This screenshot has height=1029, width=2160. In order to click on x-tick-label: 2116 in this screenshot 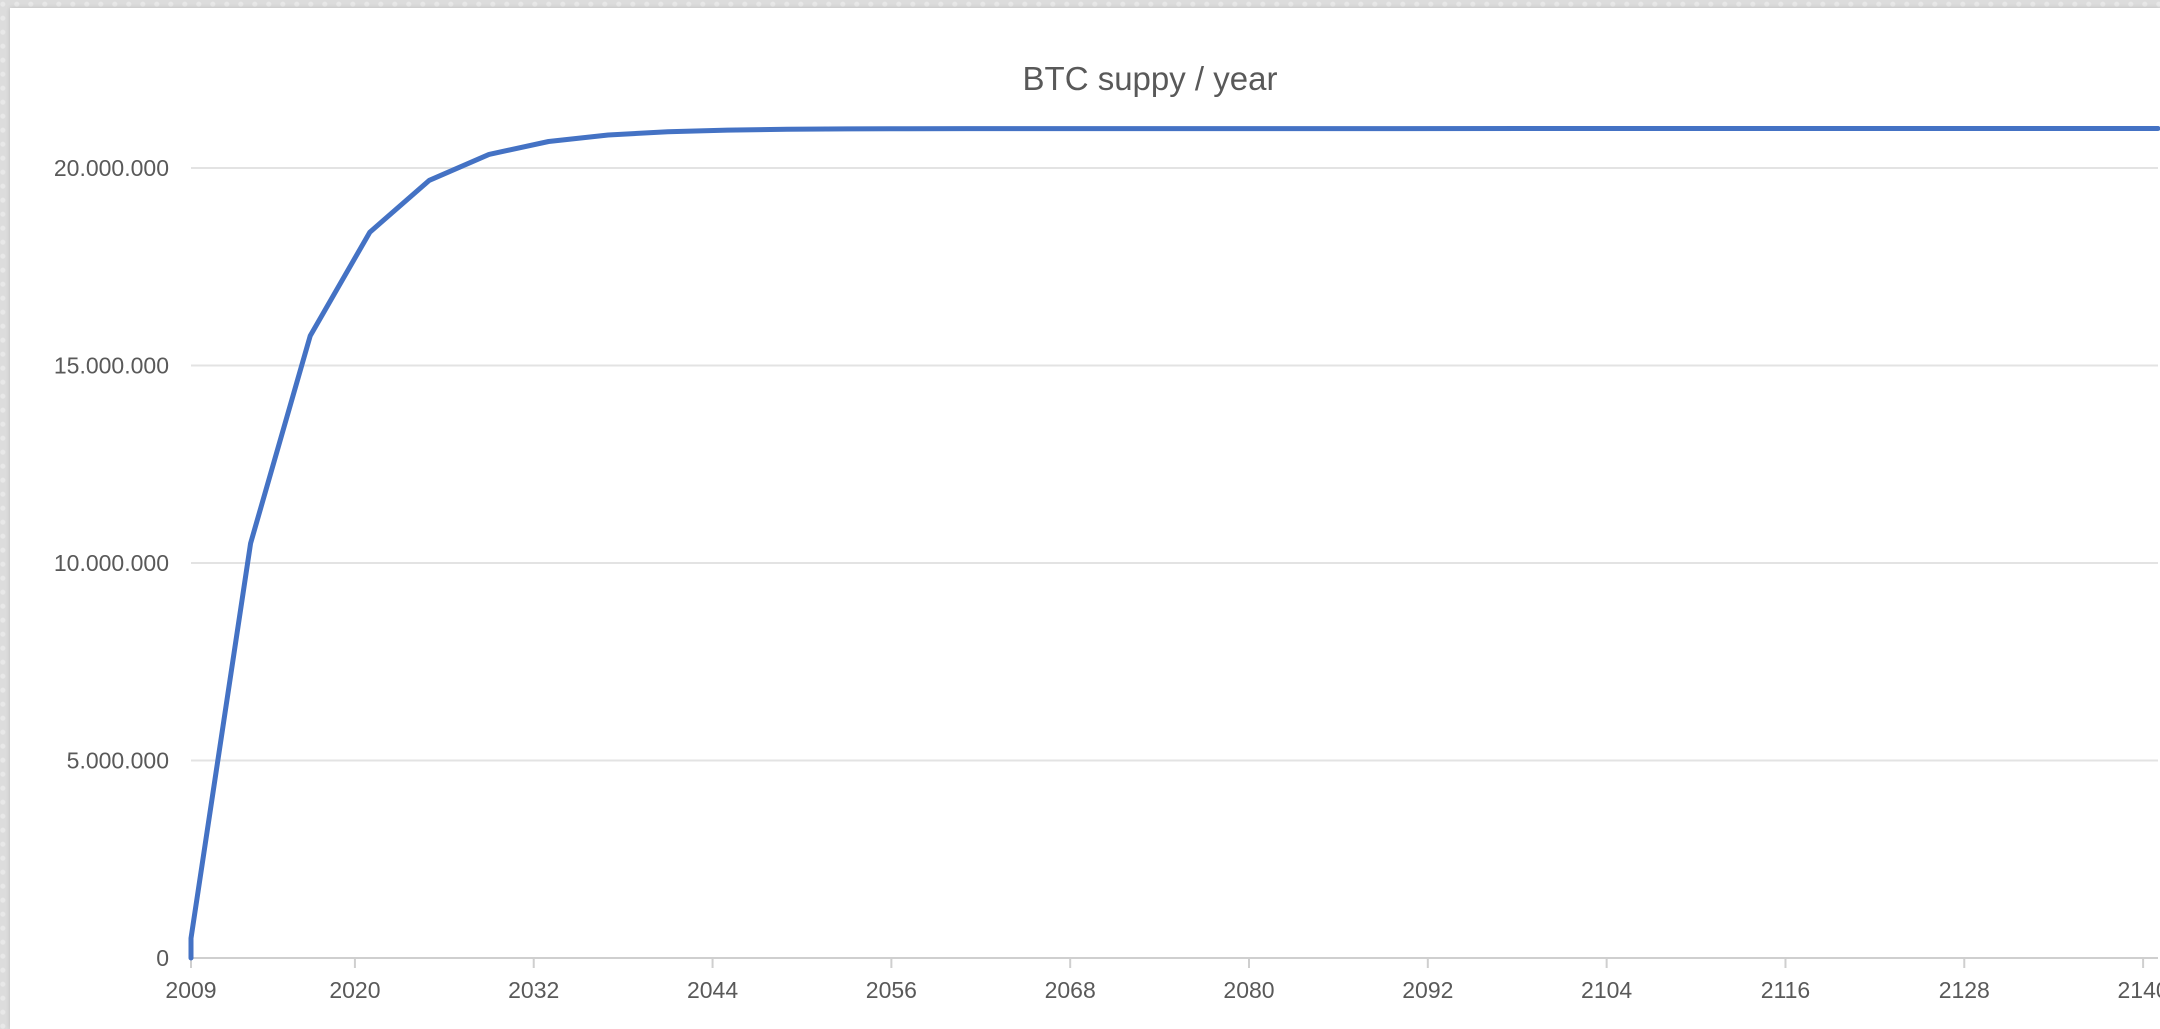, I will do `click(1785, 990)`.